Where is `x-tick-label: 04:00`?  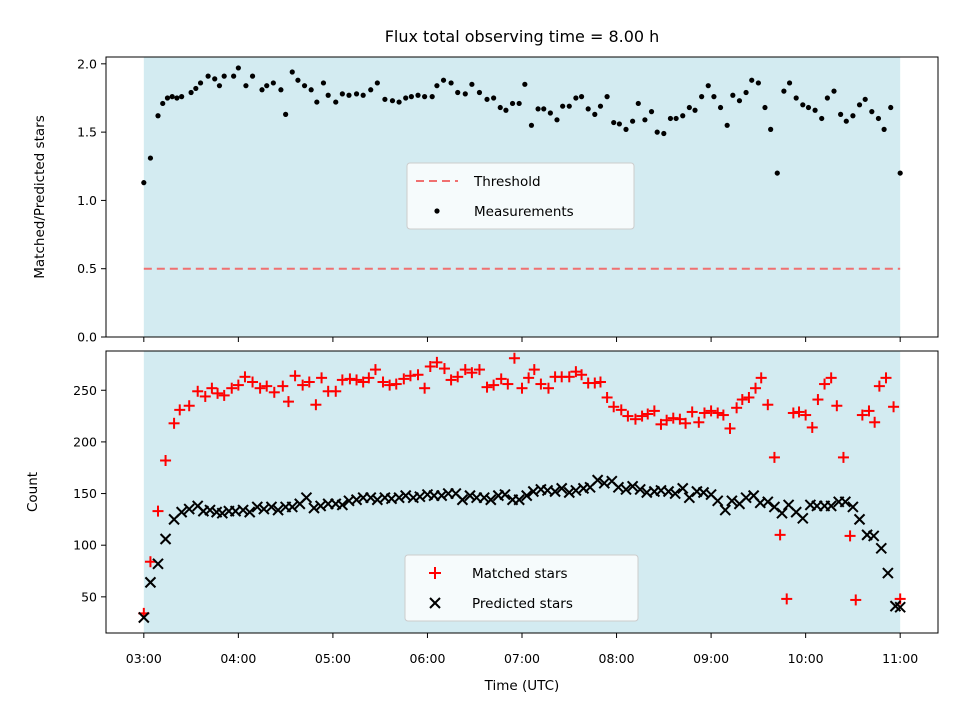
x-tick-label: 04:00 is located at coordinates (238, 658).